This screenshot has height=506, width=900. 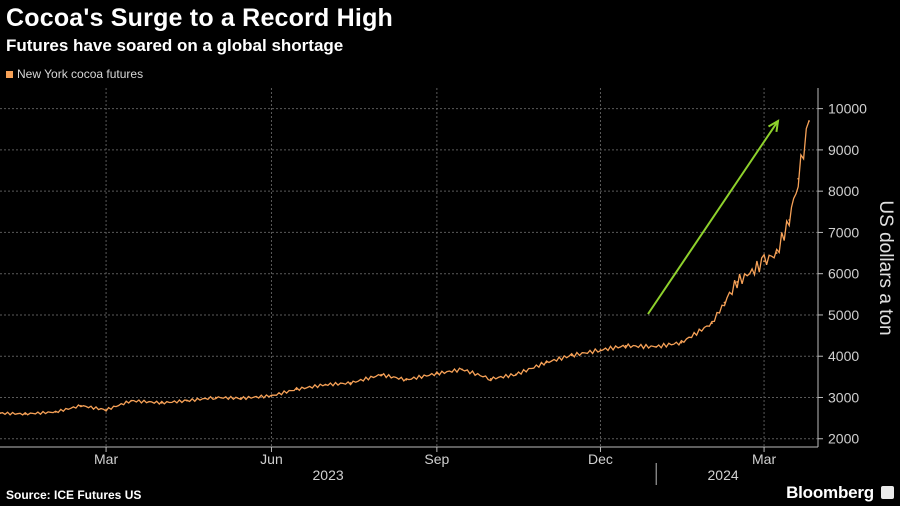 What do you see at coordinates (830, 492) in the screenshot?
I see `brand-logo: Bloomberg` at bounding box center [830, 492].